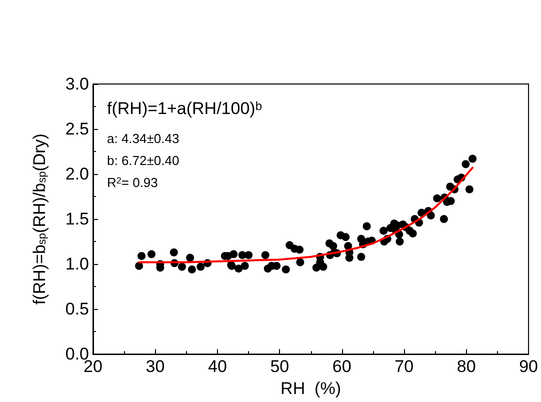 This screenshot has height=402, width=541. What do you see at coordinates (77, 174) in the screenshot?
I see `y-tick-label: 2.0` at bounding box center [77, 174].